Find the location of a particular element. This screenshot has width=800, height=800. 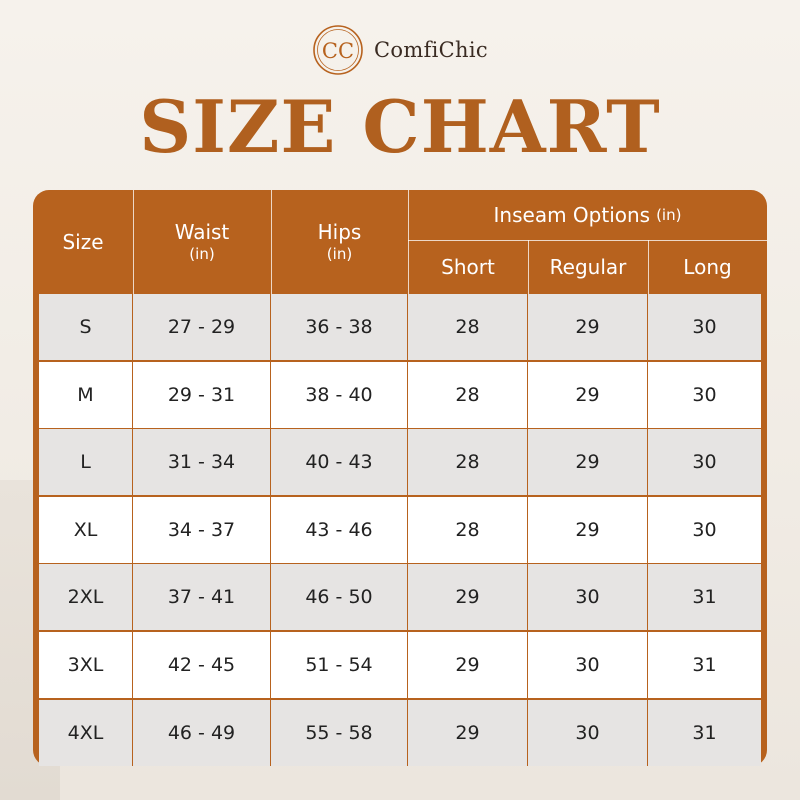

header-size: Size is located at coordinates (83, 242).